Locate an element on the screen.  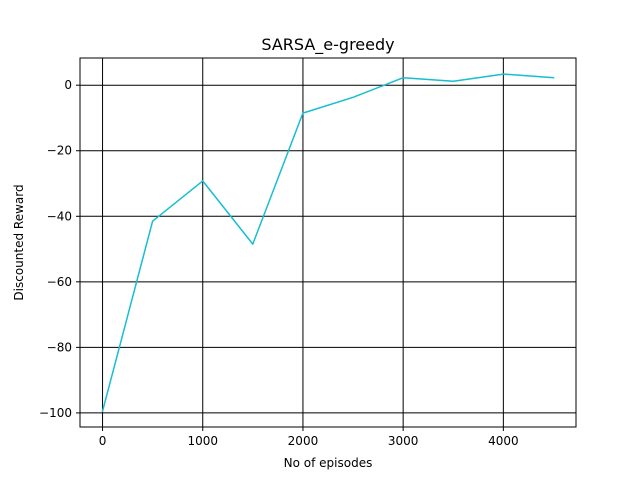
y-tick-label: −20 is located at coordinates (59, 151).